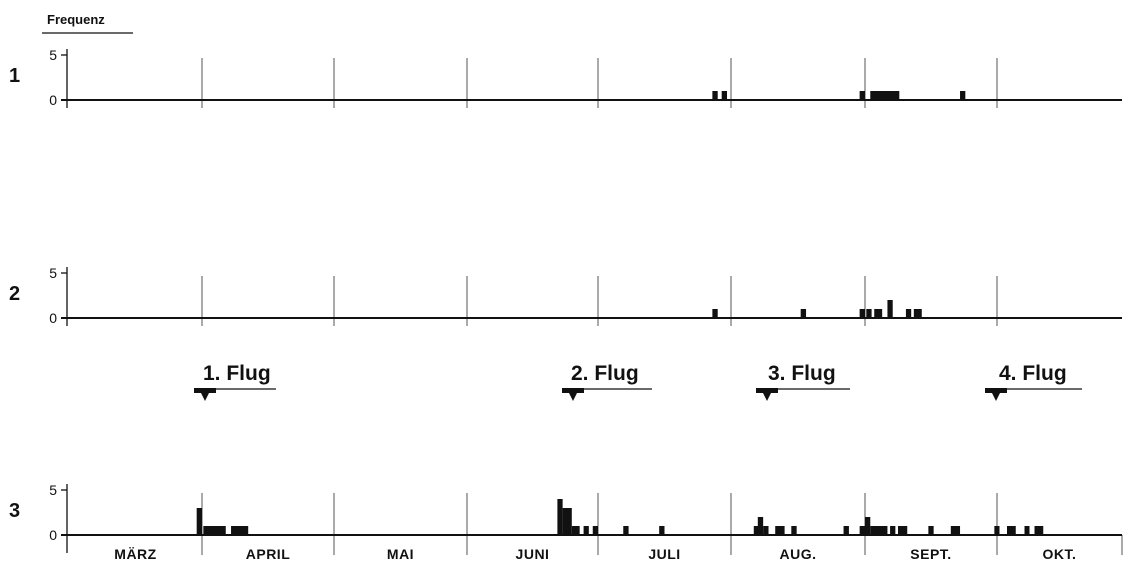 The height and width of the screenshot is (565, 1125). I want to click on flight-marker: 2. Flug, so click(607, 381).